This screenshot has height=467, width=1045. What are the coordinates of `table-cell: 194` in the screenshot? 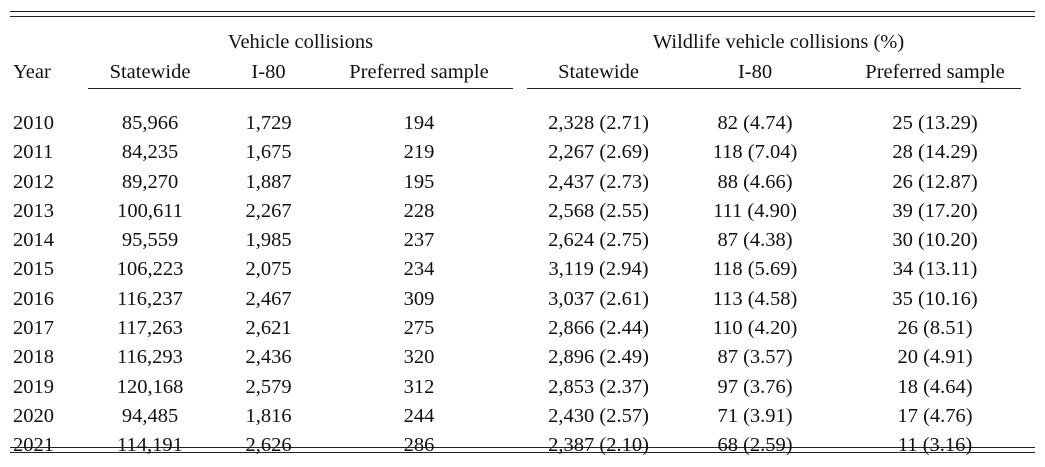 It's located at (419, 123).